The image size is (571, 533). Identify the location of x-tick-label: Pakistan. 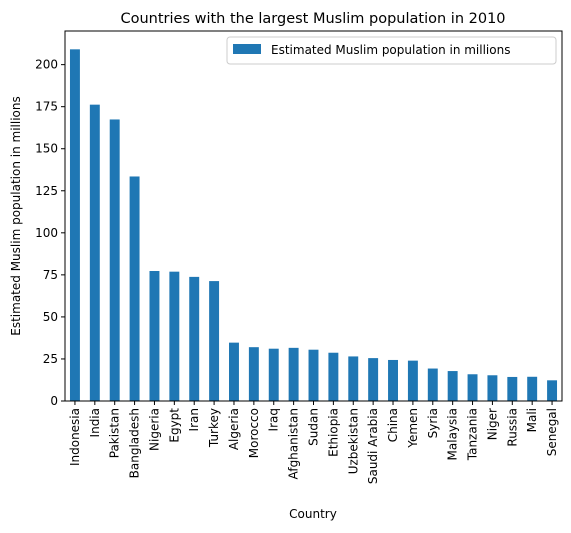
(115, 433).